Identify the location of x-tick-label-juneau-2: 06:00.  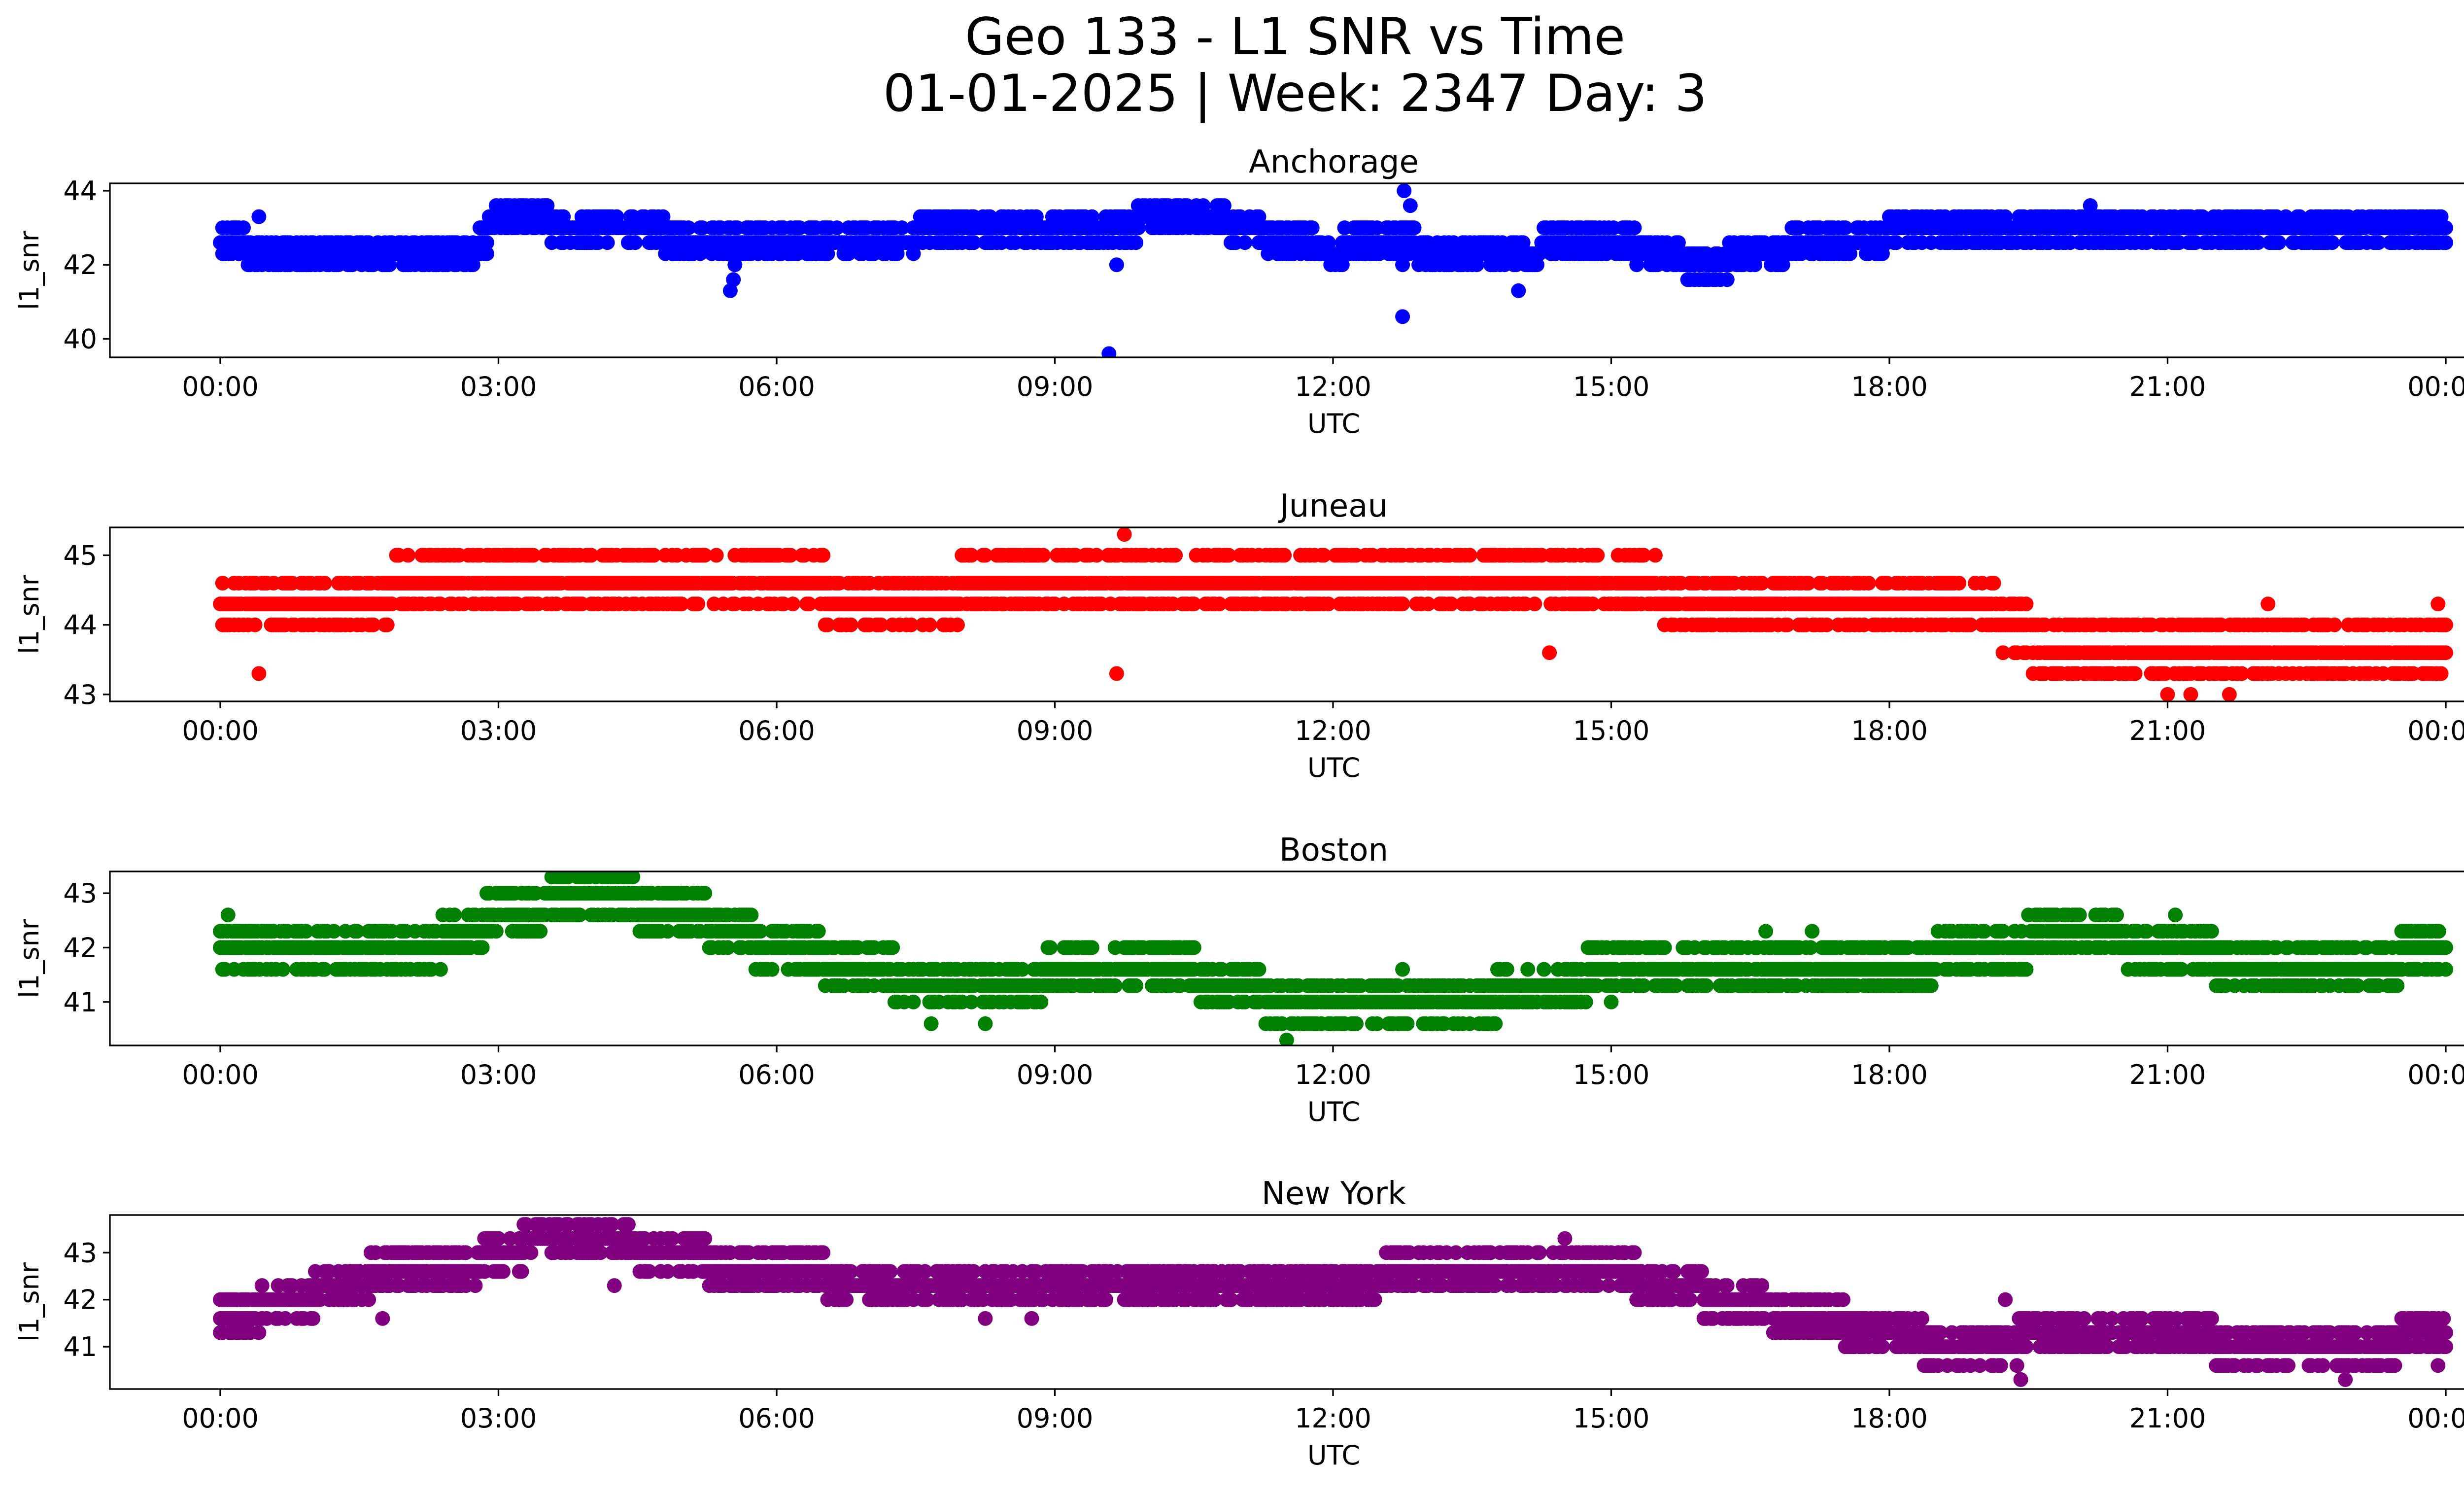
(776, 730).